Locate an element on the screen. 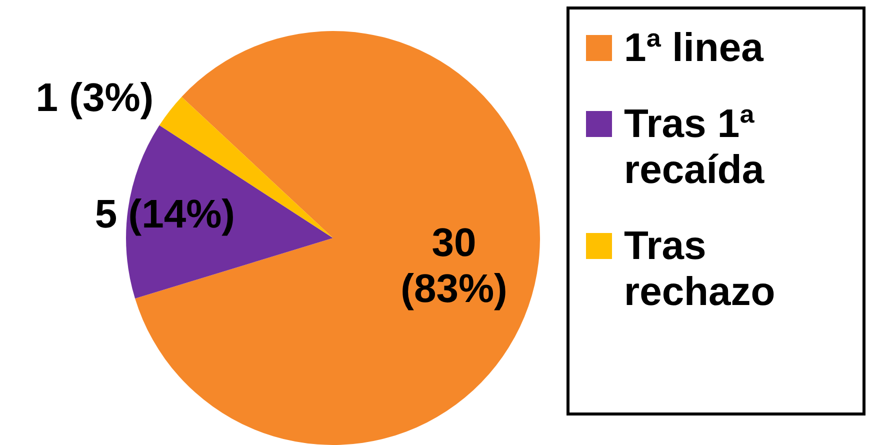 Image resolution: width=872 pixels, height=445 pixels. data-label: 30 (83%) is located at coordinates (454, 265).